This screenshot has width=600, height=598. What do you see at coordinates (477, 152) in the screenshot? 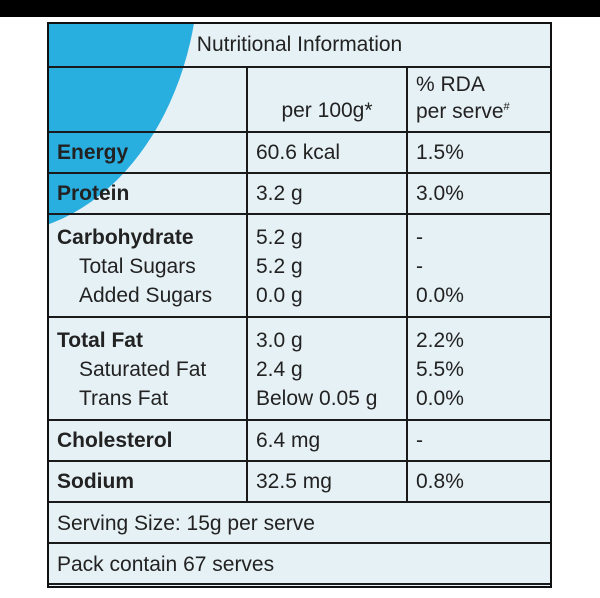
I see `nutrient-rda: 1.5%` at bounding box center [477, 152].